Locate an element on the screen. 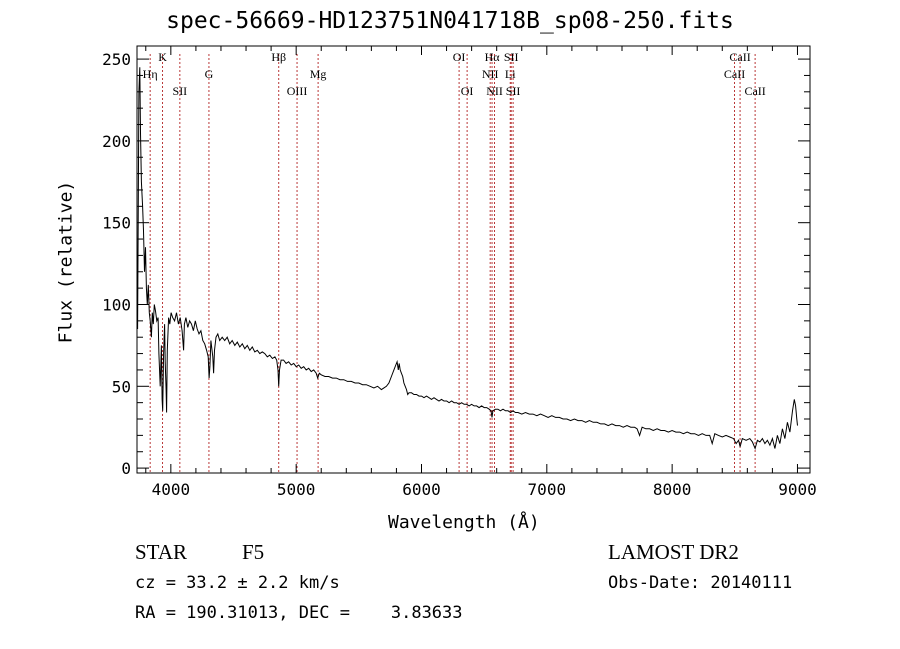 The height and width of the screenshot is (649, 900). y-tick-label: 200 is located at coordinates (116, 141).